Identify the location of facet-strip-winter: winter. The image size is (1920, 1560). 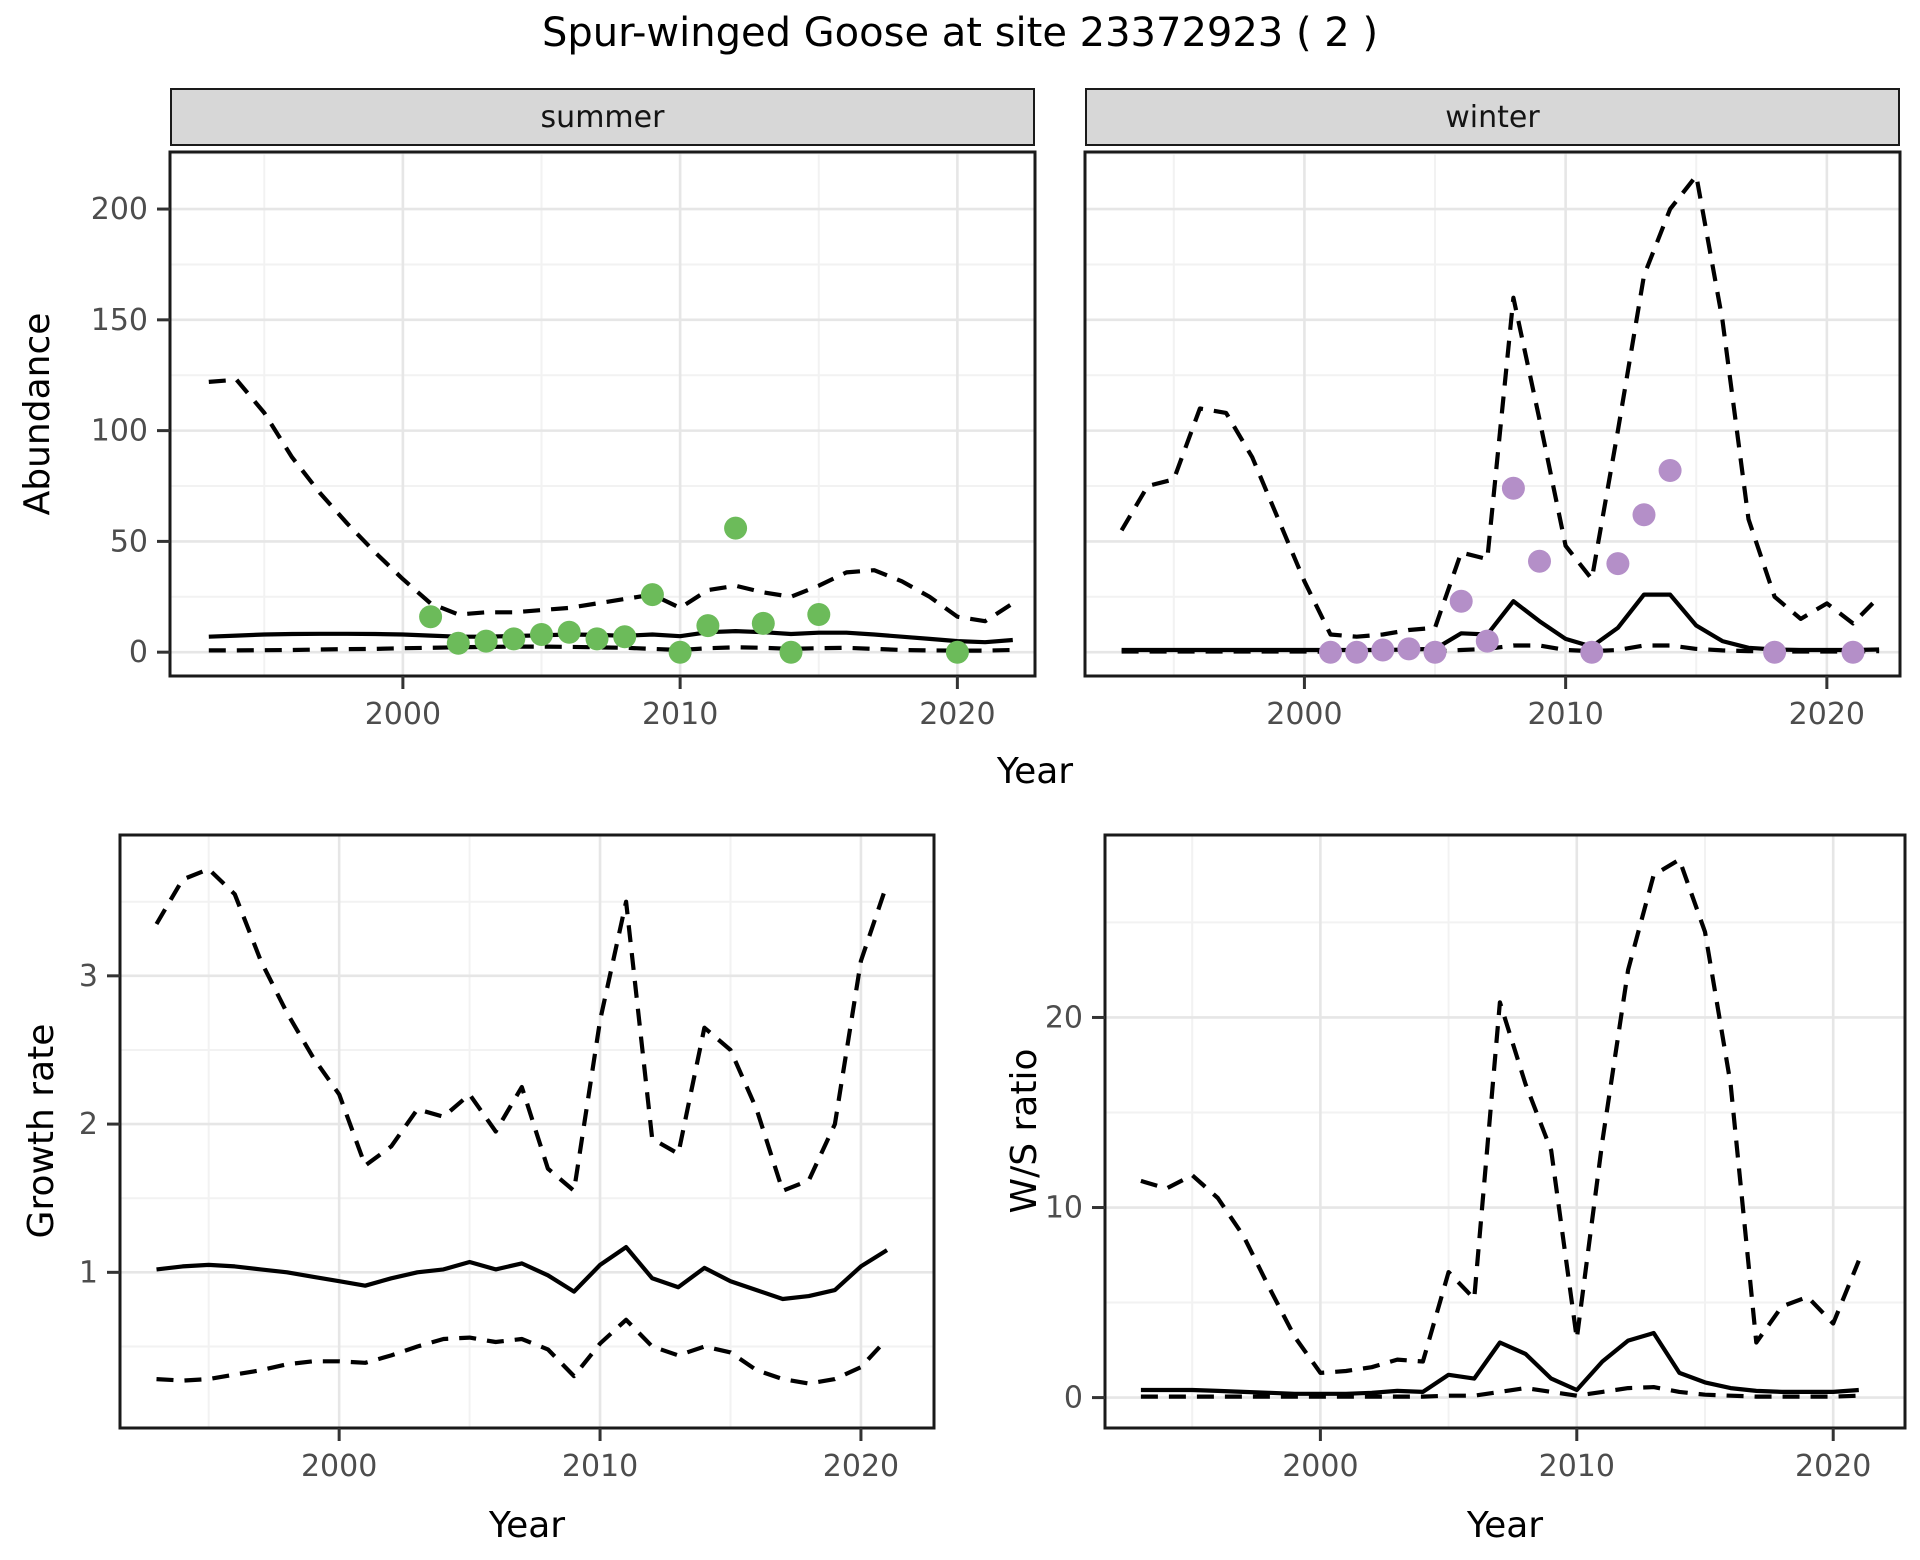
(1492, 117).